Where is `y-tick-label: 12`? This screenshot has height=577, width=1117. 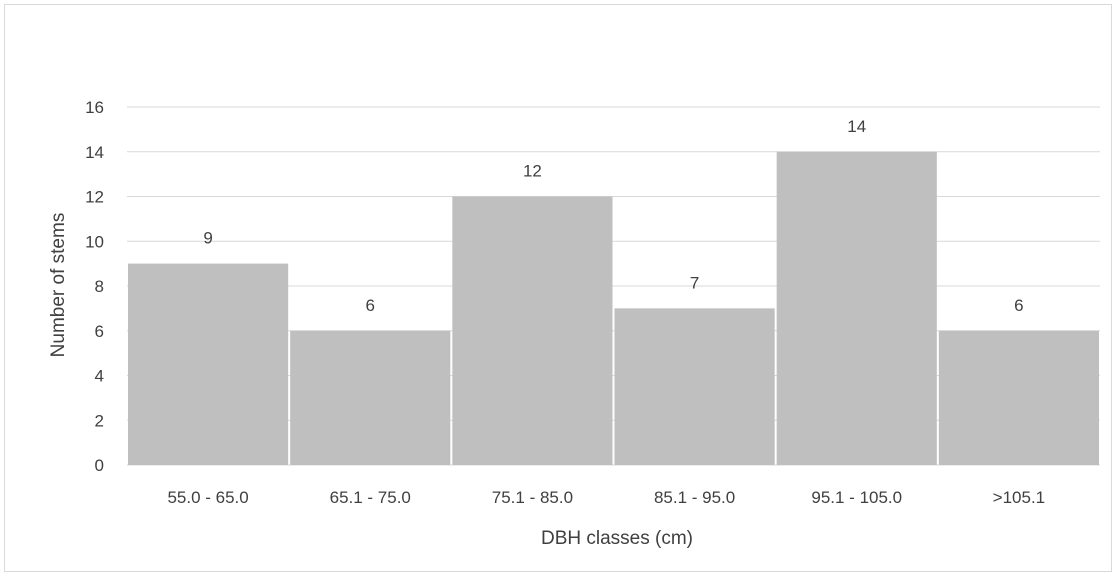 y-tick-label: 12 is located at coordinates (94, 197).